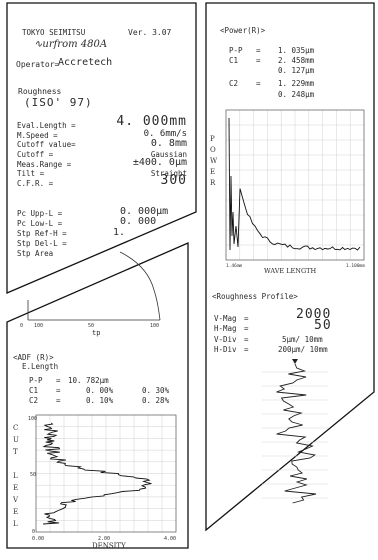 The image size is (378, 560). Describe the element at coordinates (85, 62) in the screenshot. I see `operator-value: Accretech` at that location.